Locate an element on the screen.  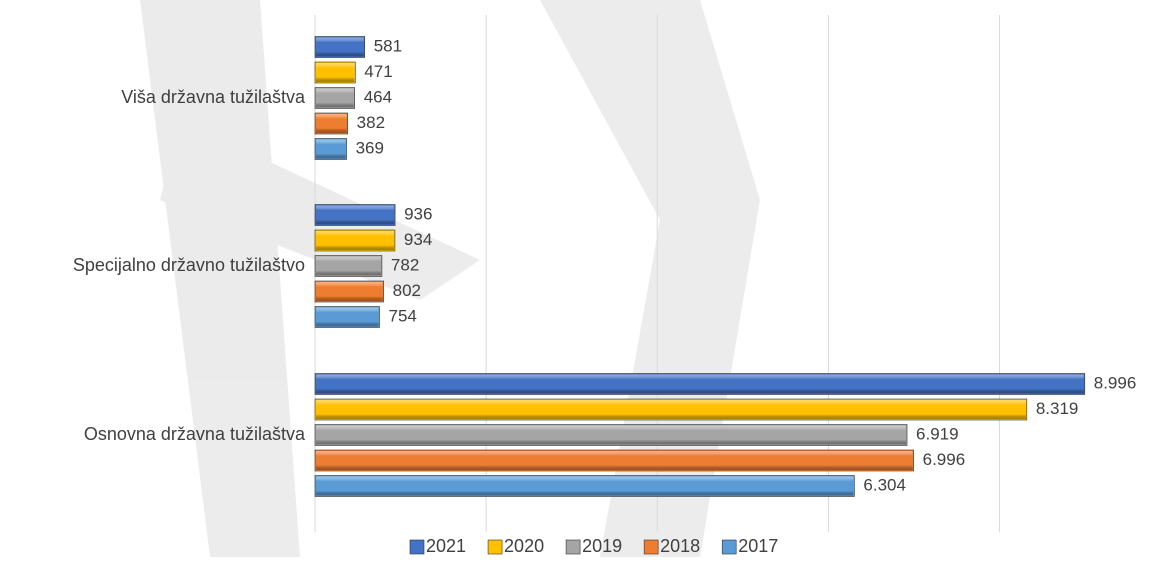
value-label: 471 is located at coordinates (378, 71).